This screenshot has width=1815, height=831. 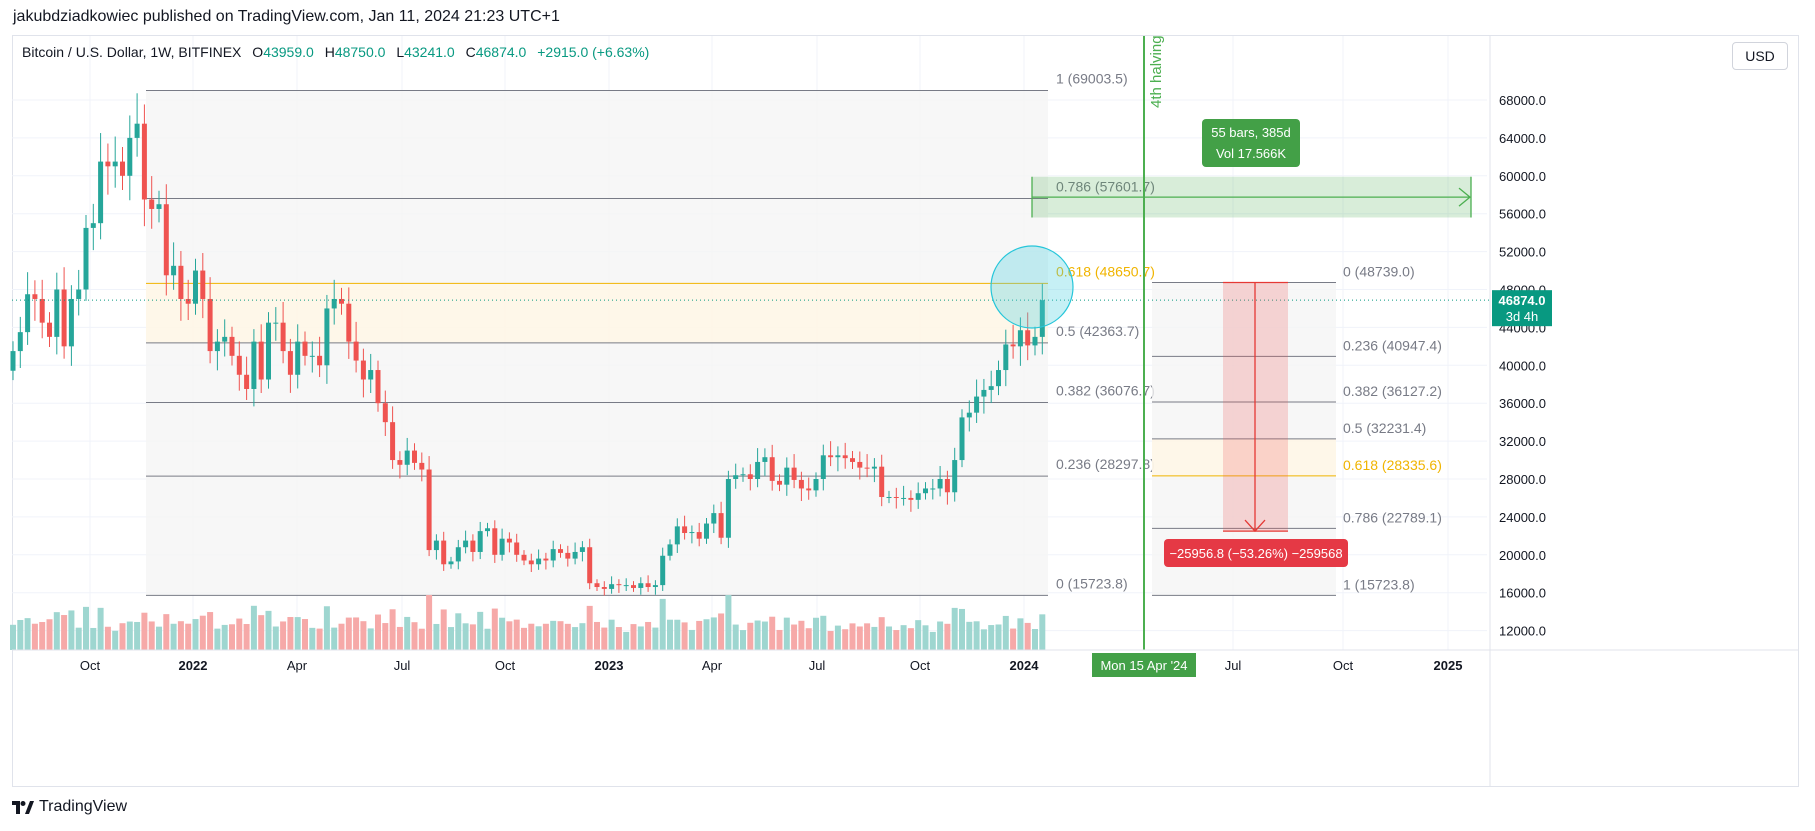 What do you see at coordinates (1251, 153) in the screenshot?
I see `date-range-volume-text: Vol 17.566K` at bounding box center [1251, 153].